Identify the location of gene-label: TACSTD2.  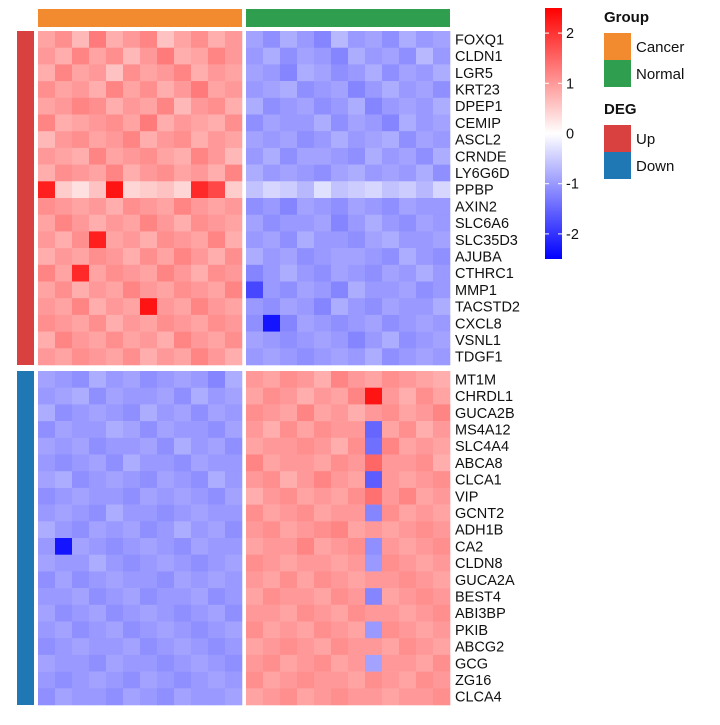
(487, 308).